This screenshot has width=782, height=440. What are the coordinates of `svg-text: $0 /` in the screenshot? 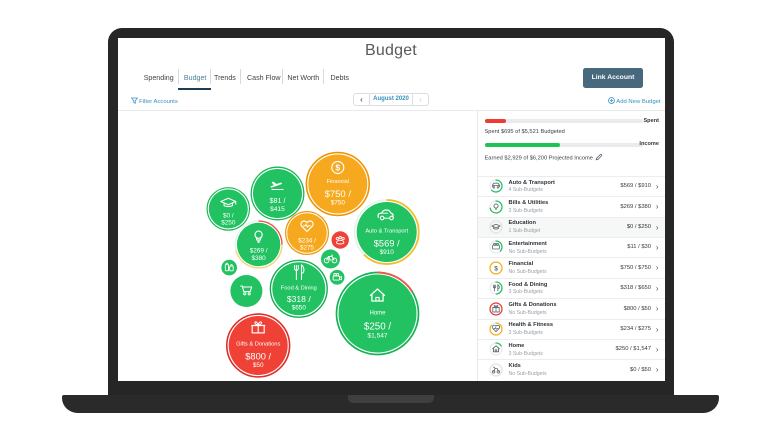 It's located at (228, 215).